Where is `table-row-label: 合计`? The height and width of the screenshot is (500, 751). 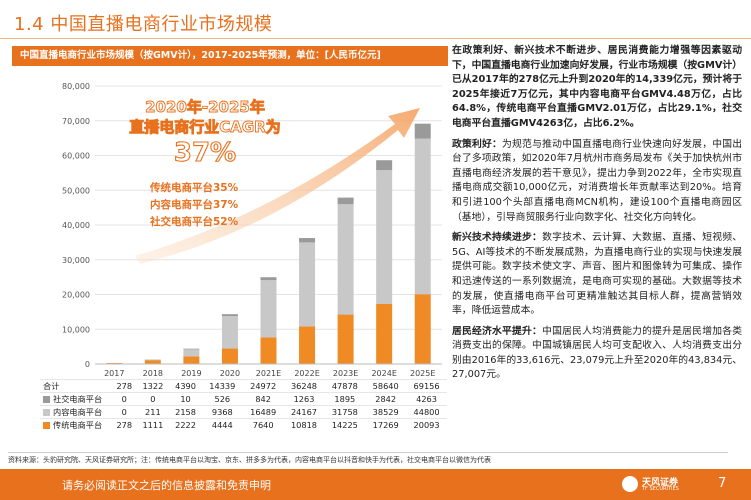 table-row-label: 合计 is located at coordinates (76, 386).